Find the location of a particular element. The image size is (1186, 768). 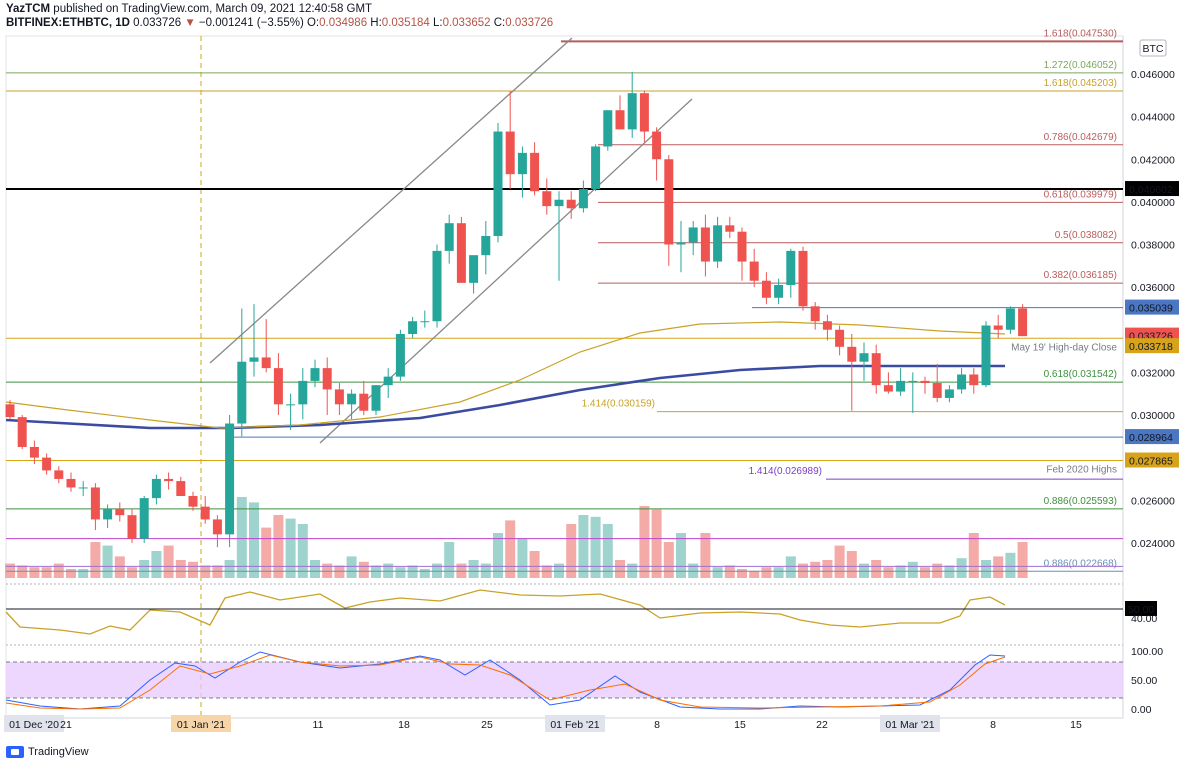

fib-level-label: 0.382(0.036185) is located at coordinates (1080, 275).